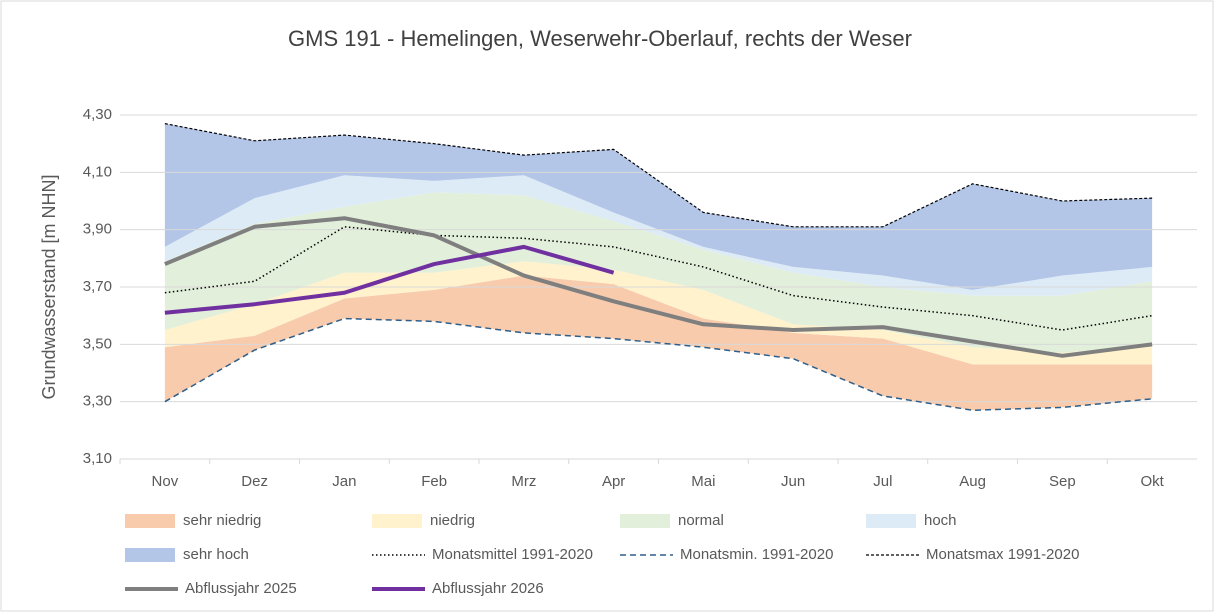 This screenshot has width=1215, height=613. What do you see at coordinates (97, 229) in the screenshot?
I see `y-tick-label: 3,90` at bounding box center [97, 229].